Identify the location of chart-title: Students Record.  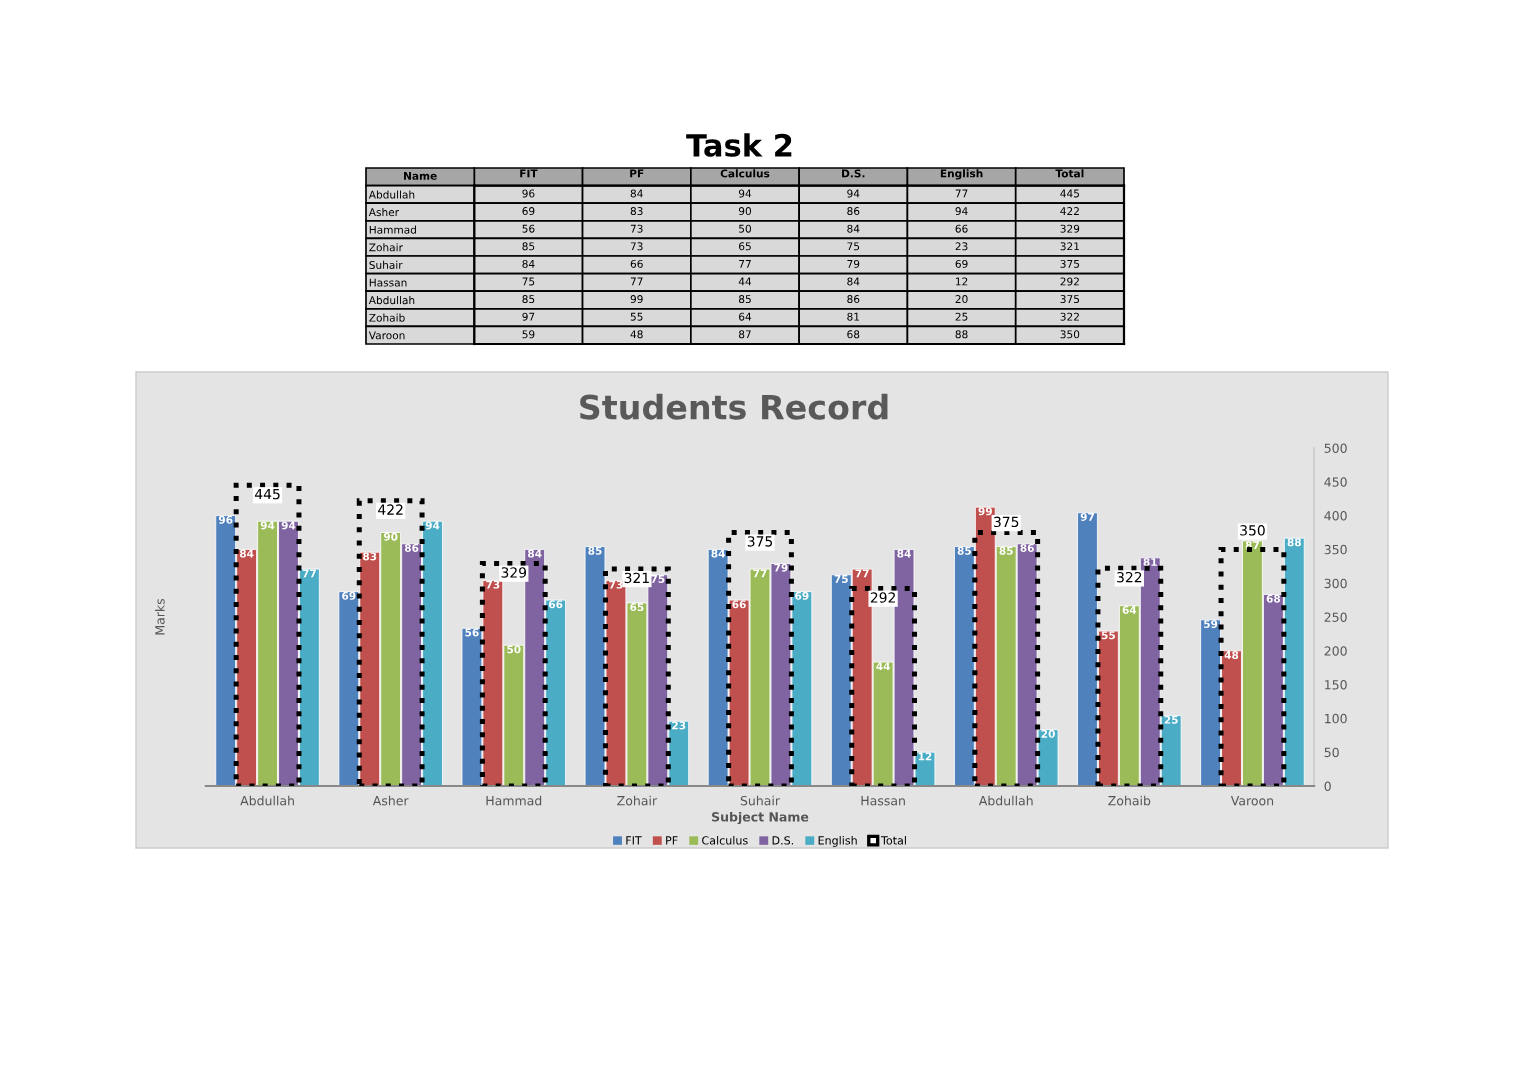
(734, 406).